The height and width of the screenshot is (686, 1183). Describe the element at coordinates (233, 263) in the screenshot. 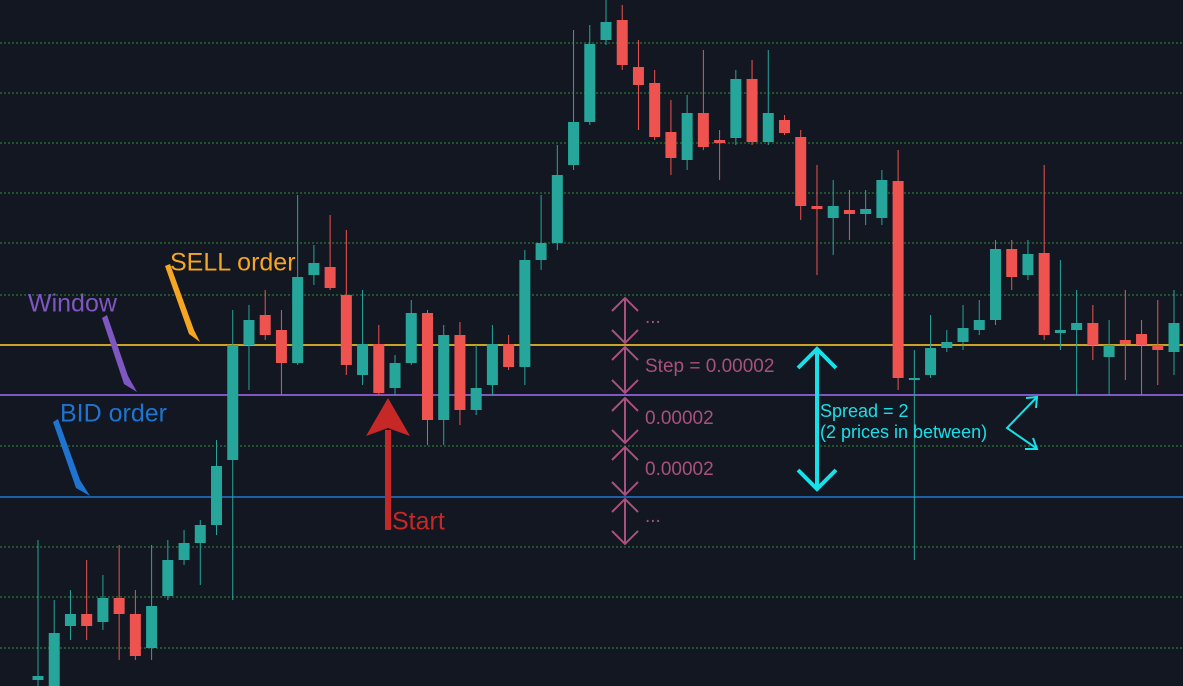

I see `sell-label: SELL order` at that location.